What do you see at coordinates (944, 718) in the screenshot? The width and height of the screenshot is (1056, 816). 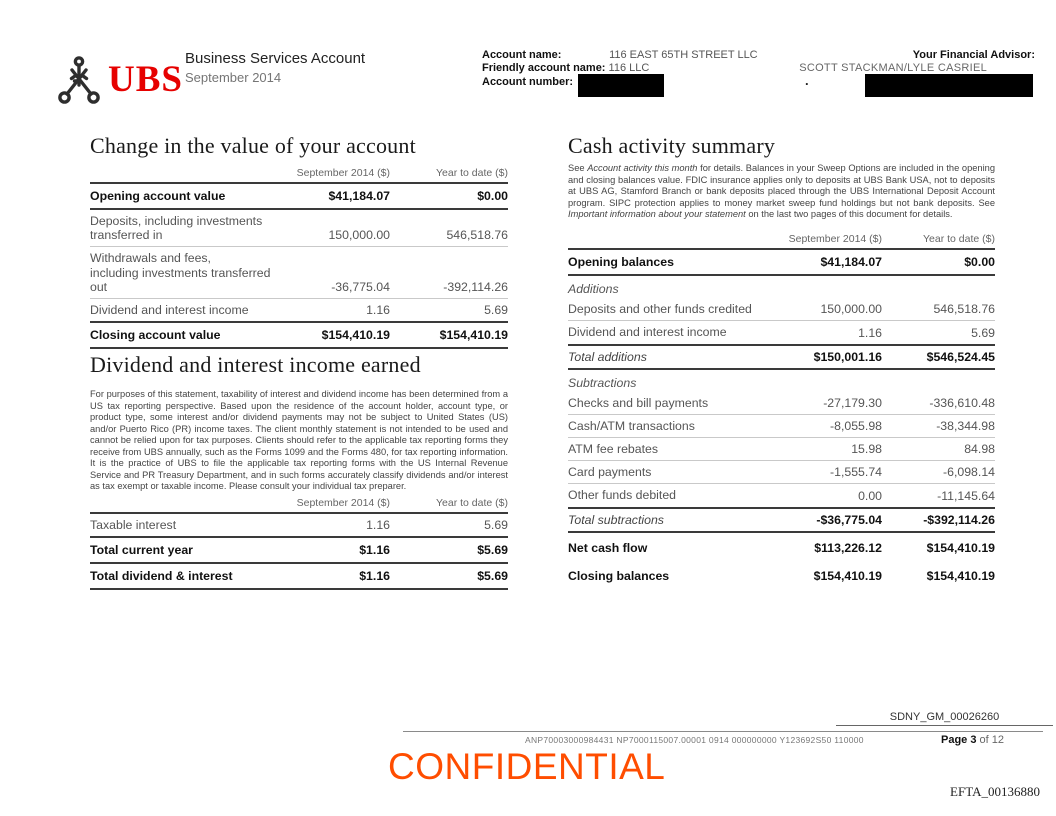 I see `bates-number-top: SDNY_GM_00026260` at bounding box center [944, 718].